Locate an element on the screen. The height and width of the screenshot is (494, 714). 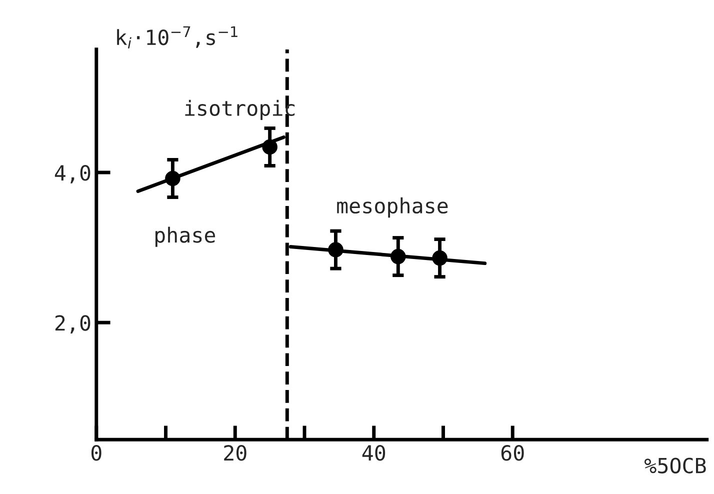
annotation: mesophase is located at coordinates (392, 207).